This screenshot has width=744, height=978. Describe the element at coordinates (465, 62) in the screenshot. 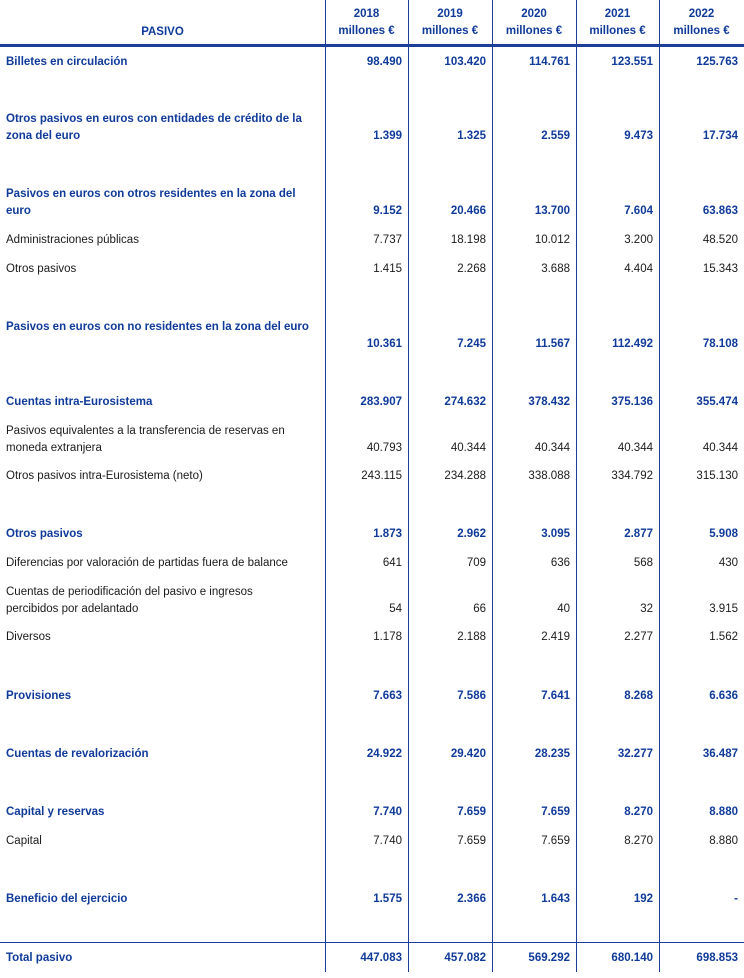

I see `value-cell-2019: 103.420` at that location.